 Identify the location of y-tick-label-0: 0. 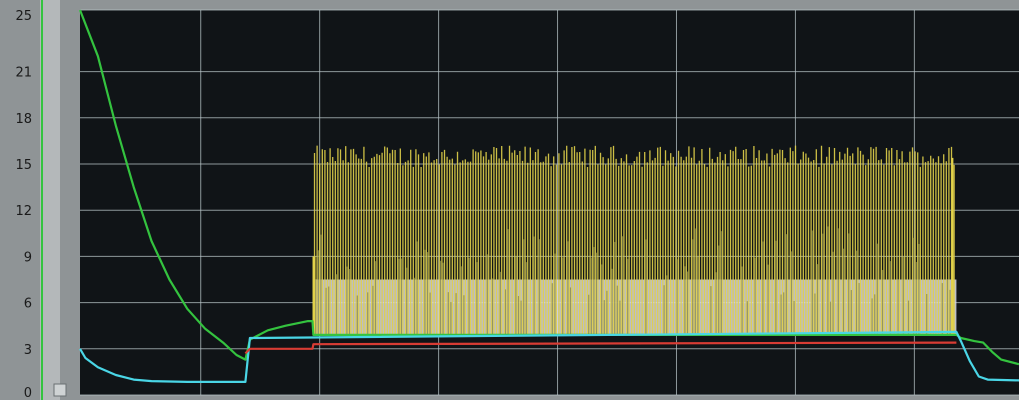
(28, 393).